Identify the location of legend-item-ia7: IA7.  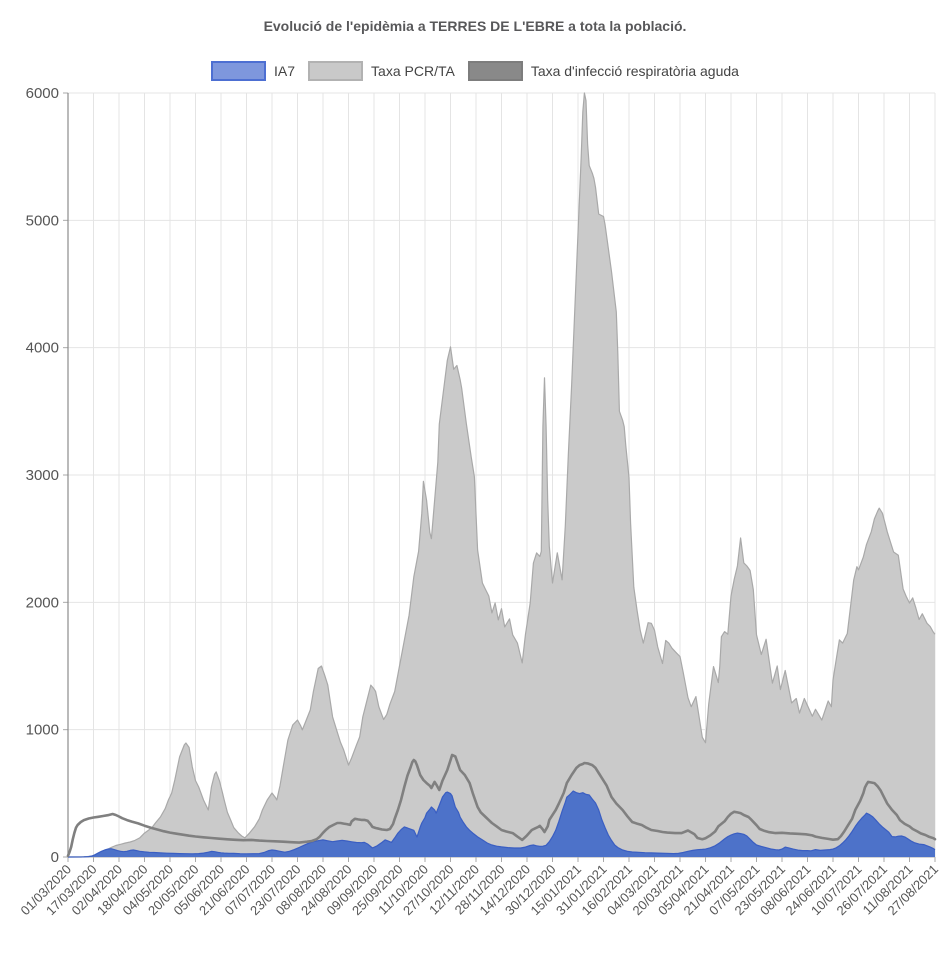
(253, 71).